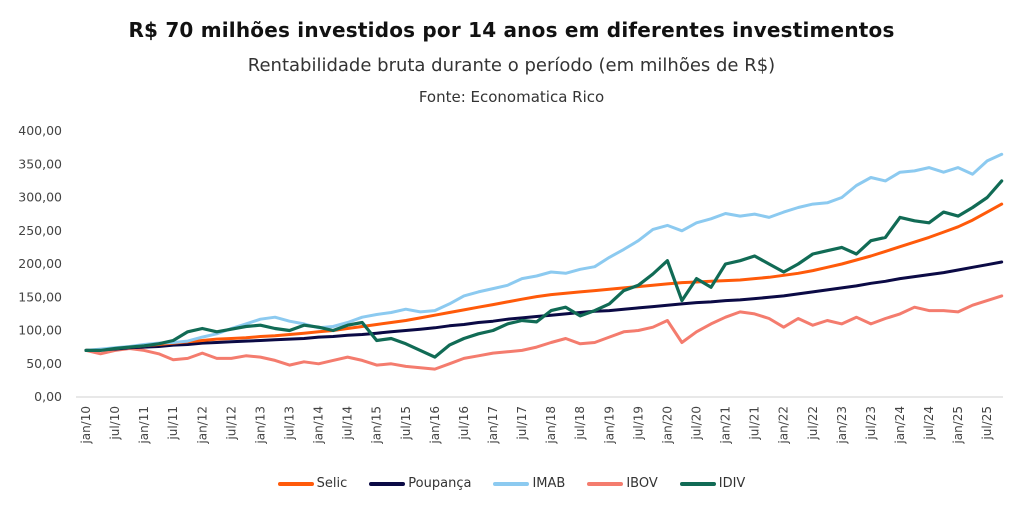 The image size is (1023, 512). Describe the element at coordinates (900, 425) in the screenshot. I see `x-tick-label: jan/24` at that location.